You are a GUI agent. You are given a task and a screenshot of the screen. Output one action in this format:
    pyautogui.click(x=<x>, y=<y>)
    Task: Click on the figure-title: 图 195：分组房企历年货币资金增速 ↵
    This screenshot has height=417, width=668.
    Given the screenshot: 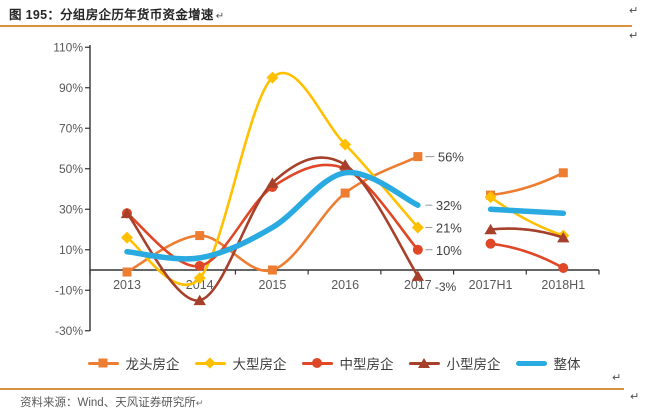 What is the action you would take?
    pyautogui.click(x=116, y=13)
    